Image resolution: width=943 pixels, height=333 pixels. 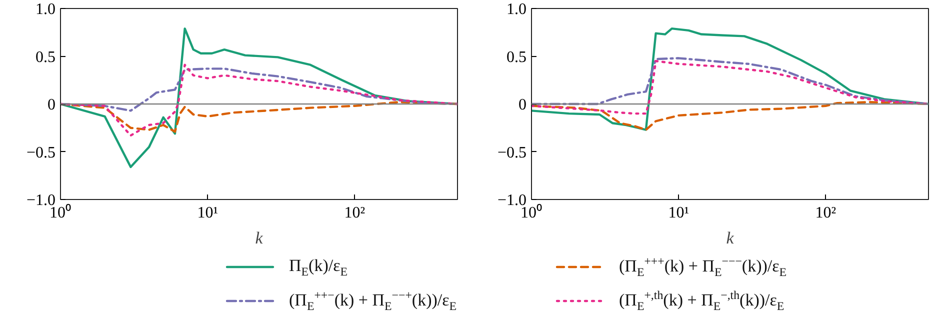 What do you see at coordinates (701, 301) in the screenshot?
I see `legend-label: (Π$_{E}$$^{+,th}$(k) + Π$_{E}$$^{−,th}$(k))/ε$_{E}$` at bounding box center [701, 301].